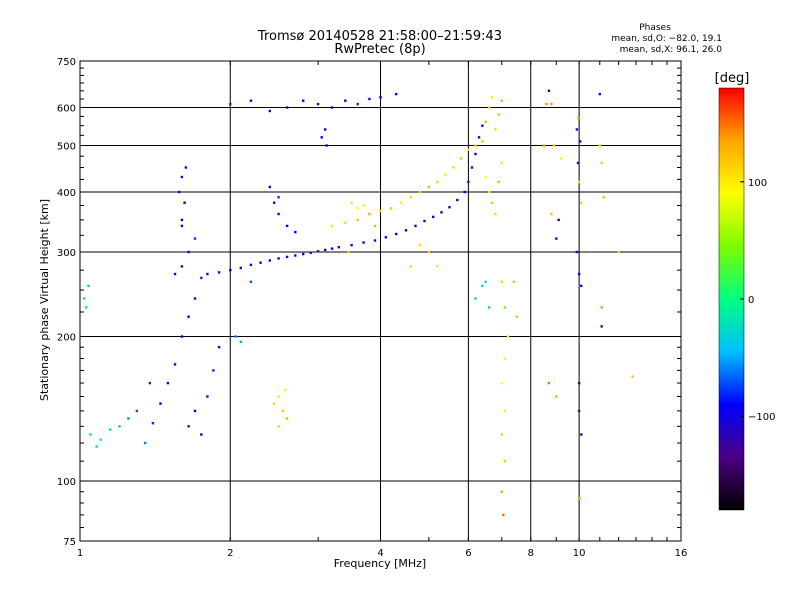 Image resolution: width=800 pixels, height=600 pixels. I want to click on y-tick-label: 100, so click(66, 482).